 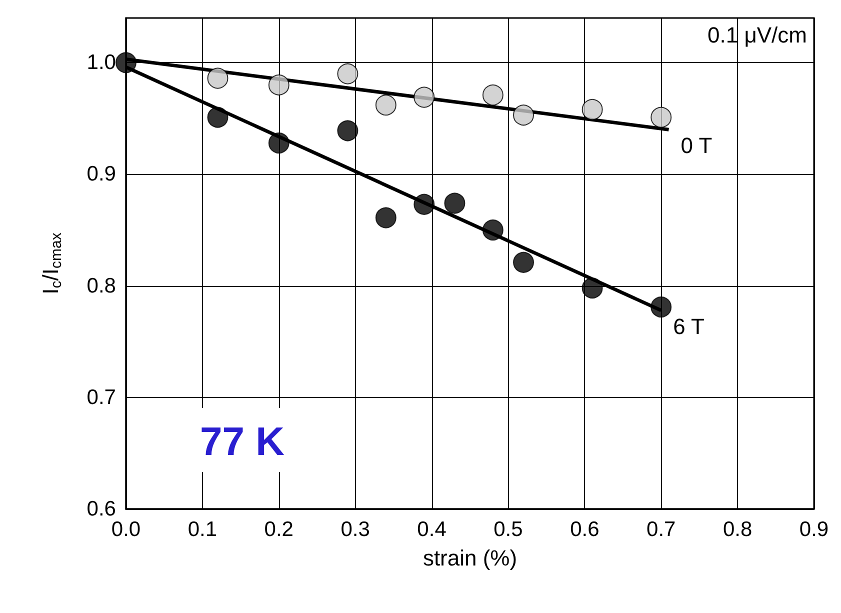 I want to click on x-tick-label: 0.3, so click(x=355, y=529).